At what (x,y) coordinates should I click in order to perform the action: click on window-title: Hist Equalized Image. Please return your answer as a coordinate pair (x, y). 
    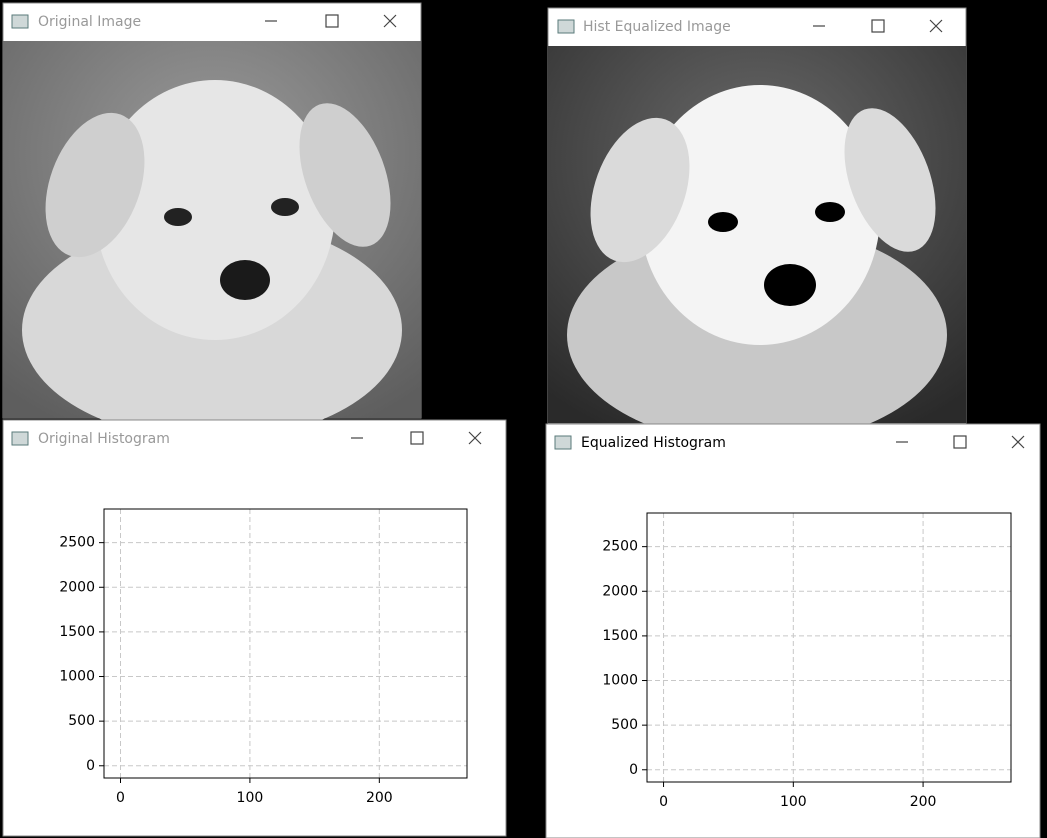
    Looking at the image, I should click on (657, 27).